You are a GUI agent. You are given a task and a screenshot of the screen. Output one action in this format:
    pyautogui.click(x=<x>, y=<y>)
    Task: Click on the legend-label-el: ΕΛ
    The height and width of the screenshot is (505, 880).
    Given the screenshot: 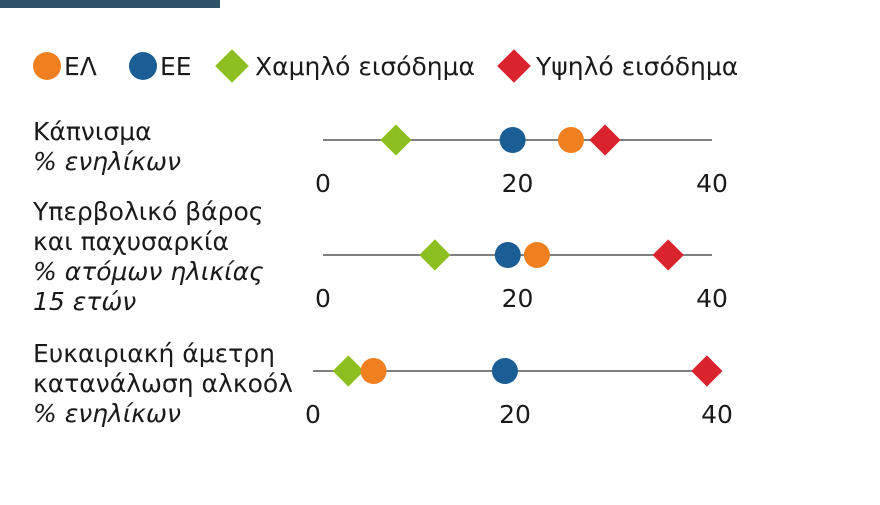 What is the action you would take?
    pyautogui.click(x=80, y=66)
    